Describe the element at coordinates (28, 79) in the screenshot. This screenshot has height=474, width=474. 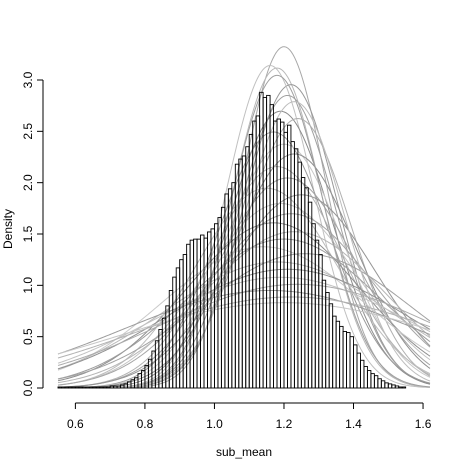
I see `y-tick-label: 3.0` at that location.